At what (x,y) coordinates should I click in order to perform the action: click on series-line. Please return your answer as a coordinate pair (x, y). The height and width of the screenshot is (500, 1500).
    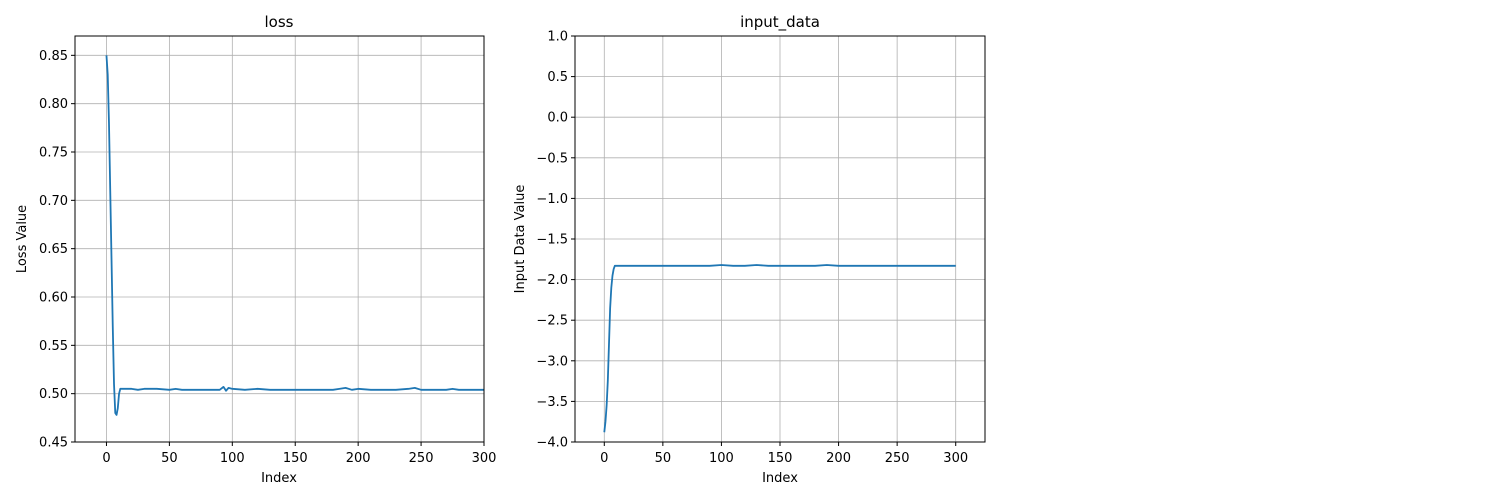
    Looking at the image, I should click on (779, 348).